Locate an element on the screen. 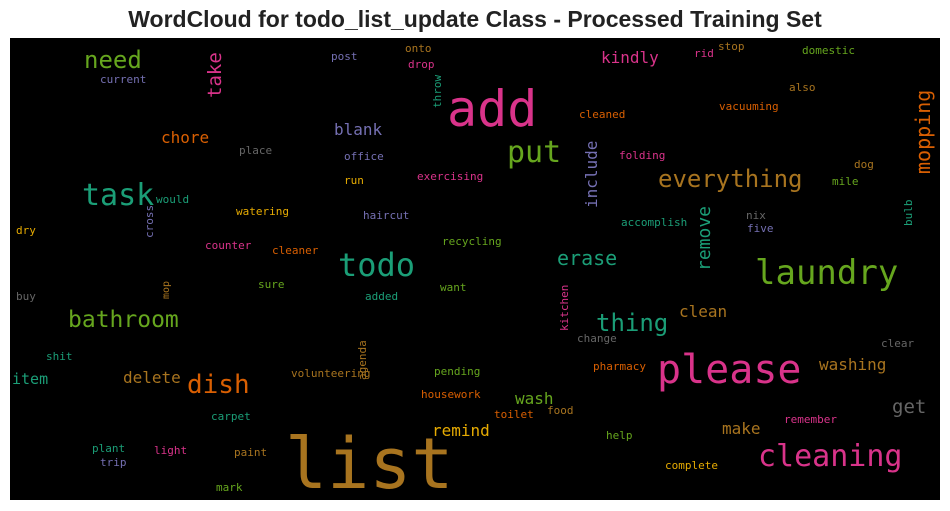 The image size is (950, 511). word: kindly is located at coordinates (630, 57).